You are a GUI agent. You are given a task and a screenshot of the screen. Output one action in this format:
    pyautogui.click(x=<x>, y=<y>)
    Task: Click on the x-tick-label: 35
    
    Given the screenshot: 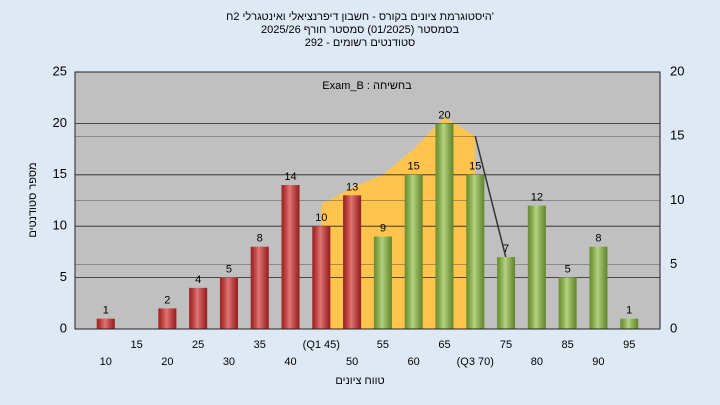 What is the action you would take?
    pyautogui.click(x=260, y=345)
    